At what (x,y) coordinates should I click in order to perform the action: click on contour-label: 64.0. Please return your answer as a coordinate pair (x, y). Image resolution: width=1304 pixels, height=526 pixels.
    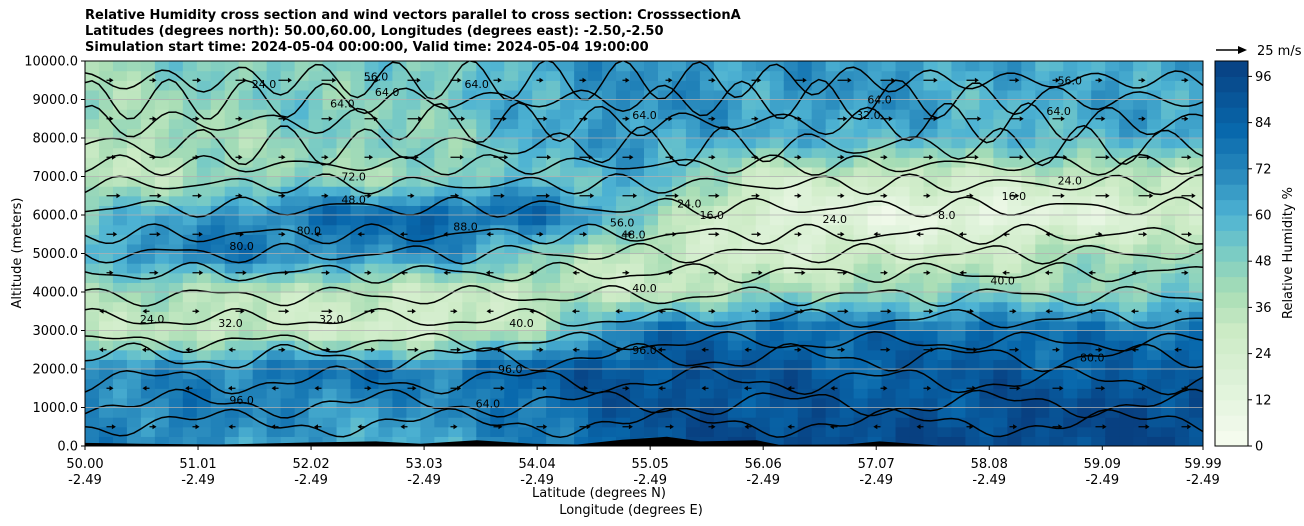
    Looking at the image, I should click on (879, 100).